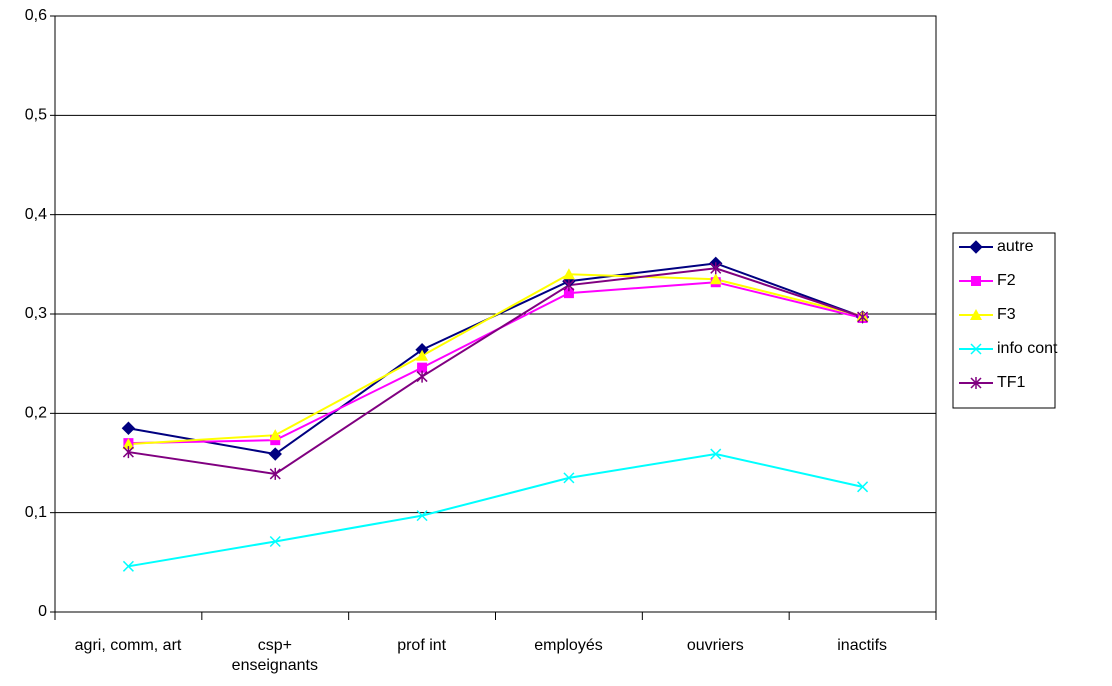  What do you see at coordinates (495, 510) in the screenshot?
I see `series-line` at bounding box center [495, 510].